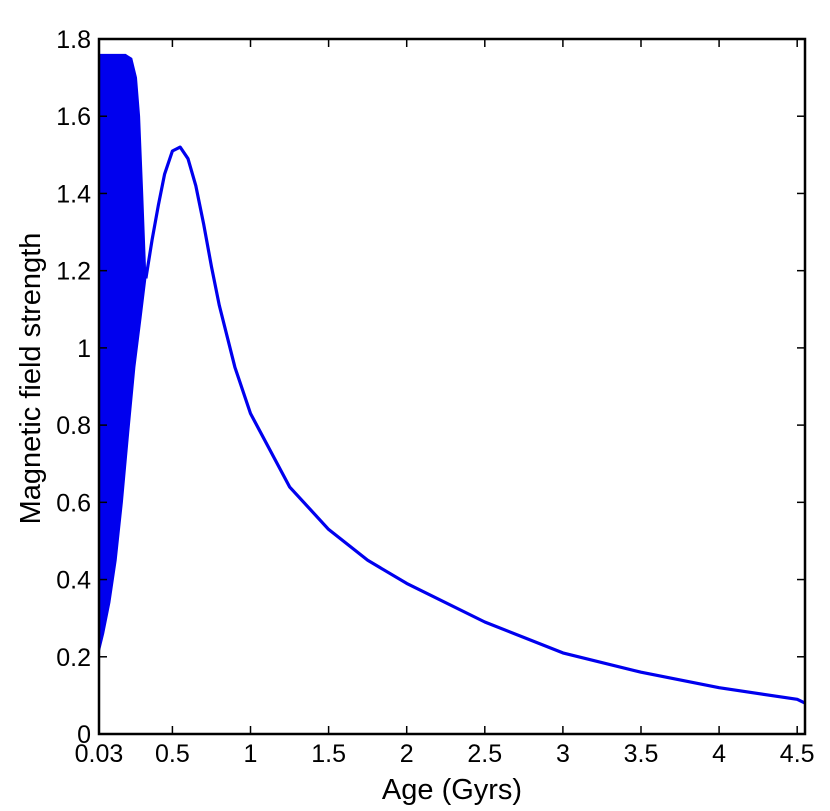 The image size is (830, 811). I want to click on y-tick-label: 1, so click(84, 349).